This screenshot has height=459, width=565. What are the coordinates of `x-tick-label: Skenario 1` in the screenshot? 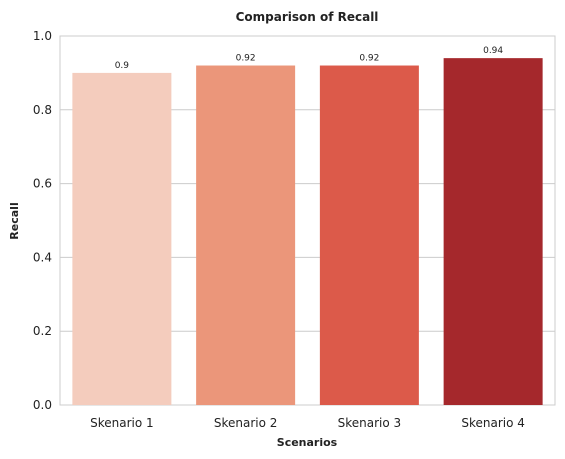 It's located at (122, 423).